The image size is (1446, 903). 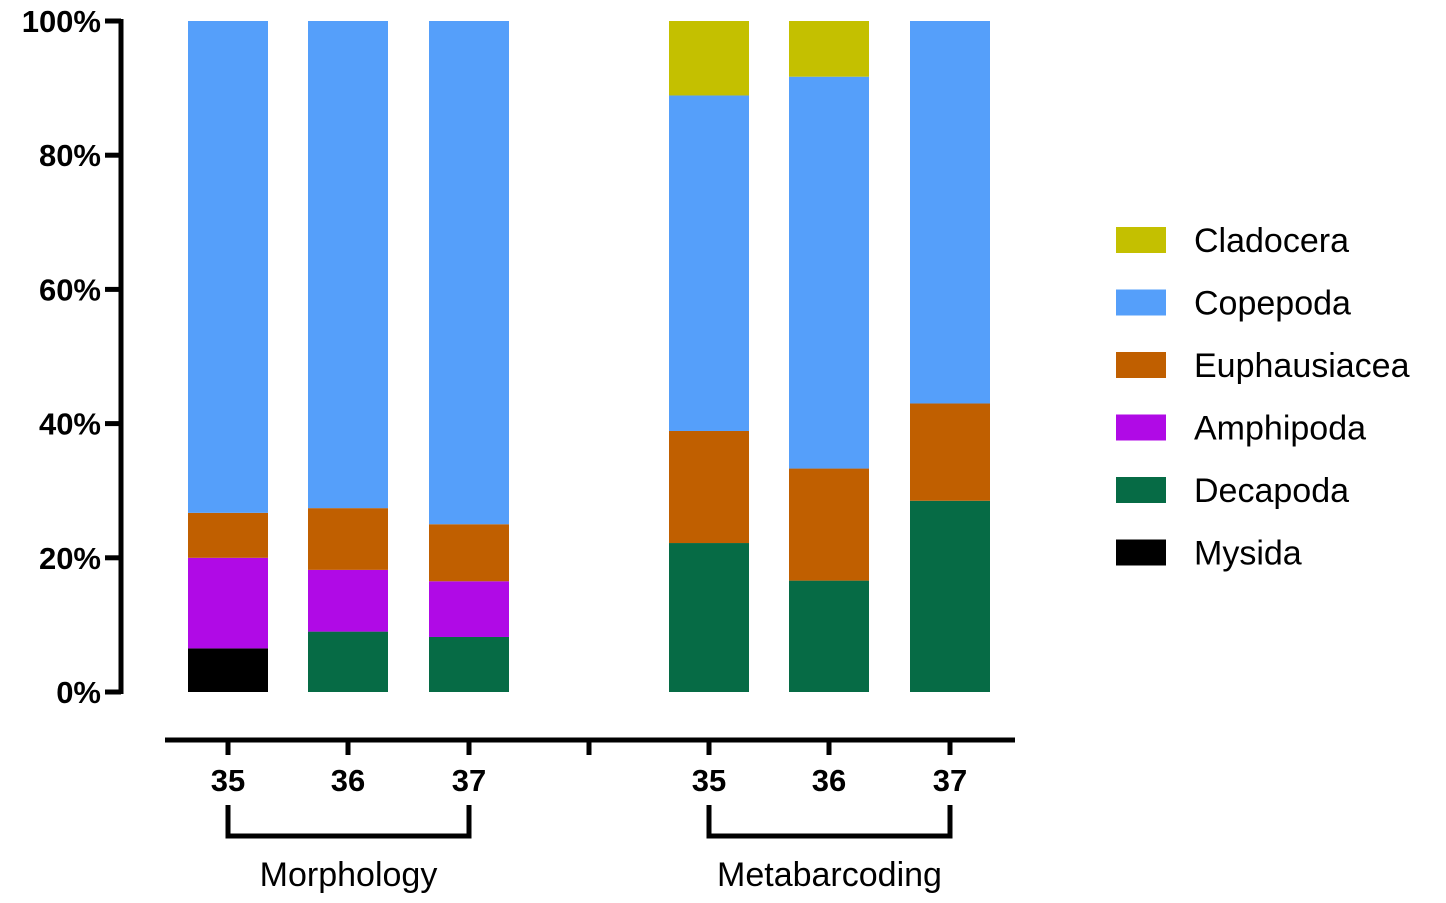 What do you see at coordinates (78, 692) in the screenshot?
I see `y-tick-label: 0%` at bounding box center [78, 692].